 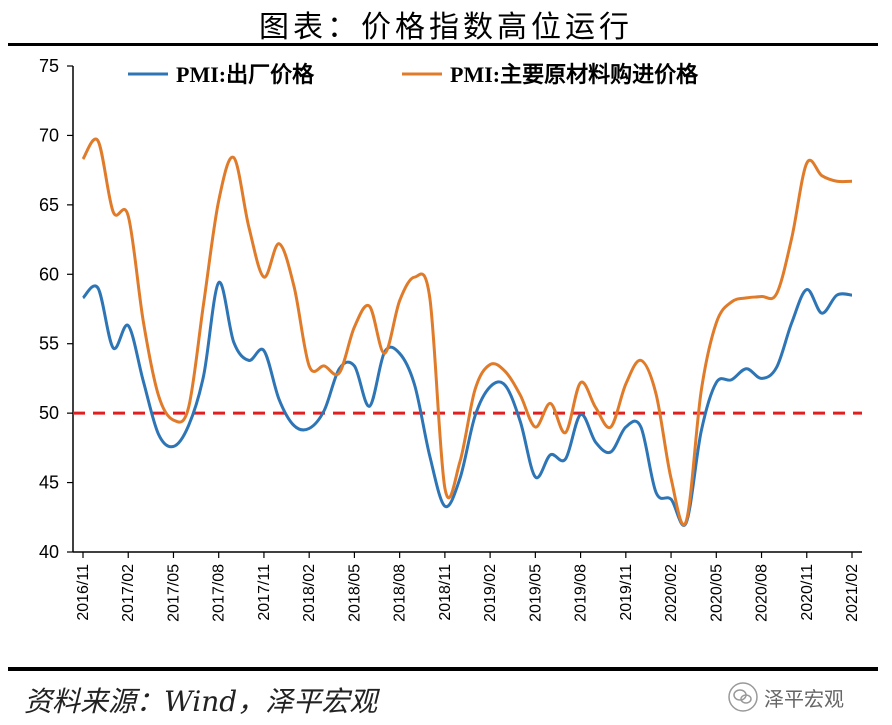 I want to click on y-tick-label: 70, so click(x=49, y=135).